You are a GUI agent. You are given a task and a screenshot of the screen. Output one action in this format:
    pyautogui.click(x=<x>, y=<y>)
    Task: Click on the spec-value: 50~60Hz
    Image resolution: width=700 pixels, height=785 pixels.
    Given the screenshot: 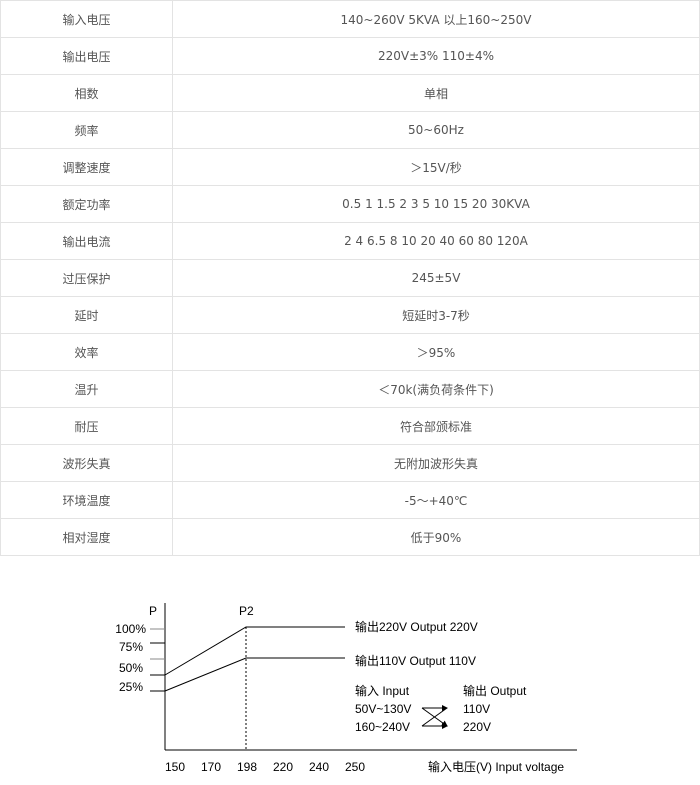 What is the action you would take?
    pyautogui.click(x=436, y=130)
    